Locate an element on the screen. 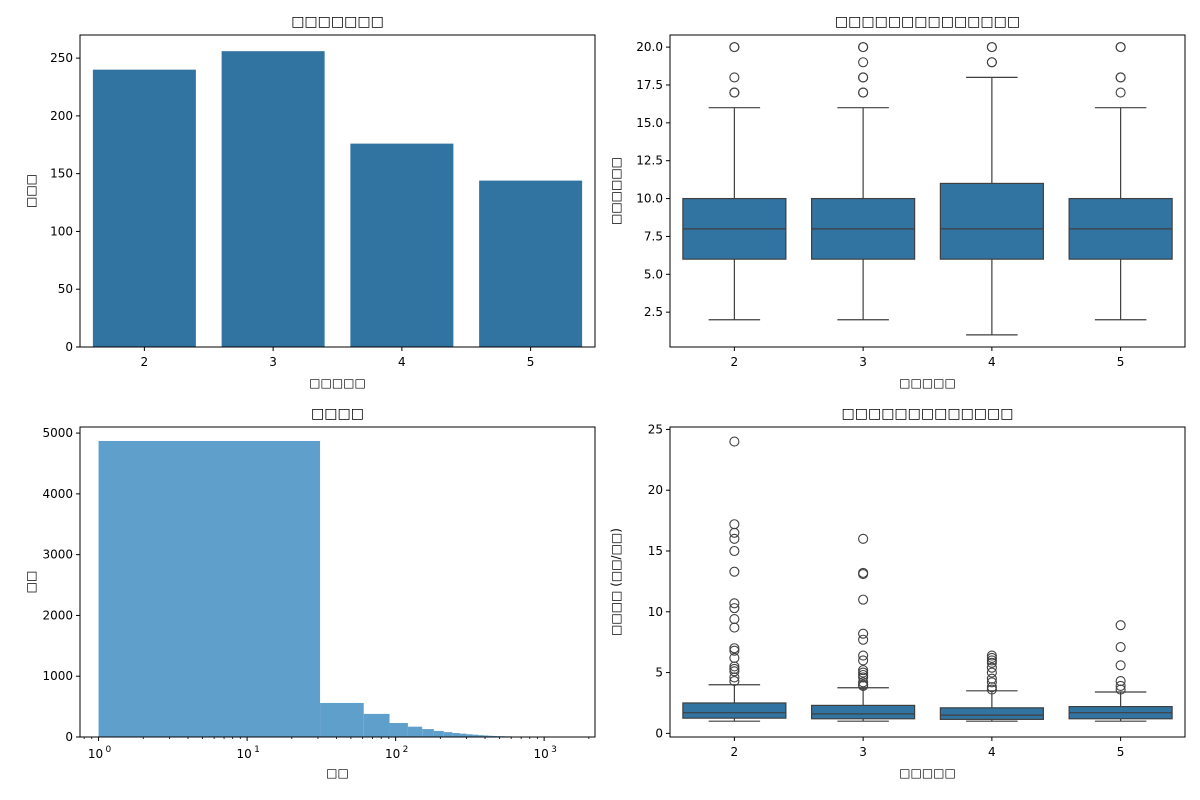 The width and height of the screenshot is (1200, 800). chart-title: □□□□ is located at coordinates (337, 414).